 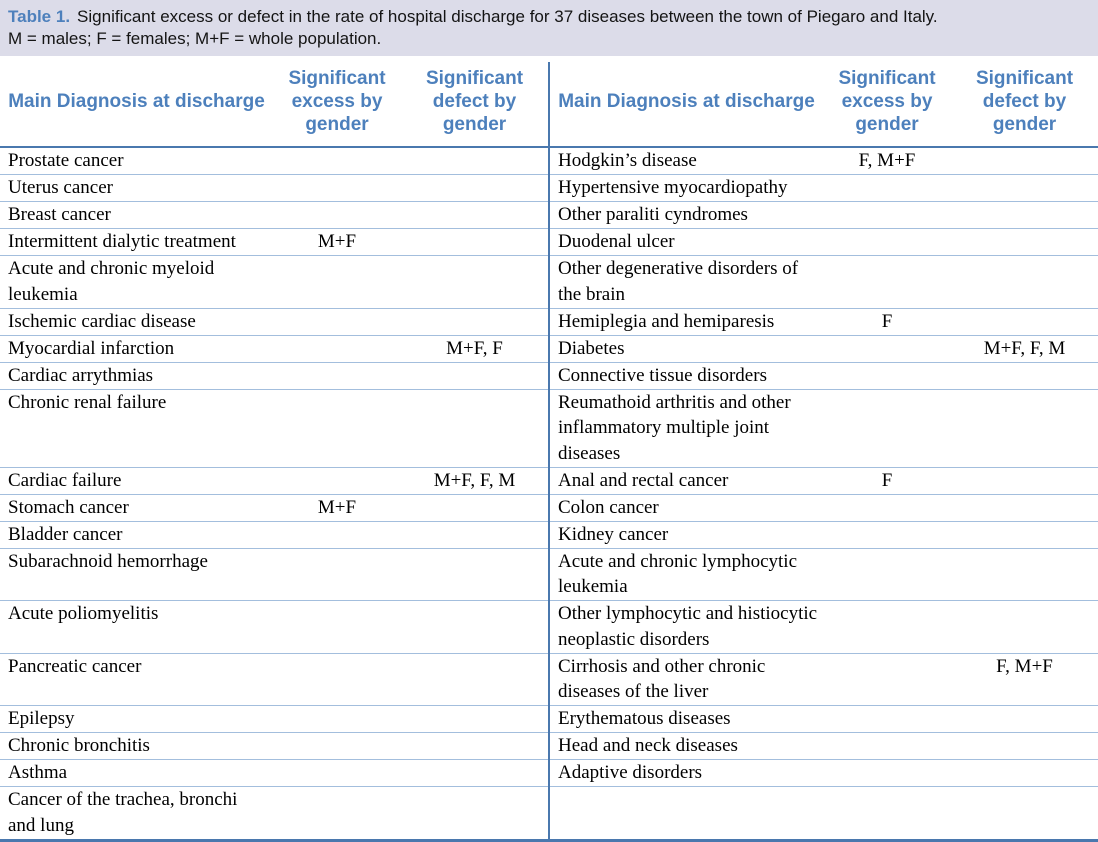 What do you see at coordinates (685, 773) in the screenshot?
I see `right-diagnosis-cell: Adaptive disorders` at bounding box center [685, 773].